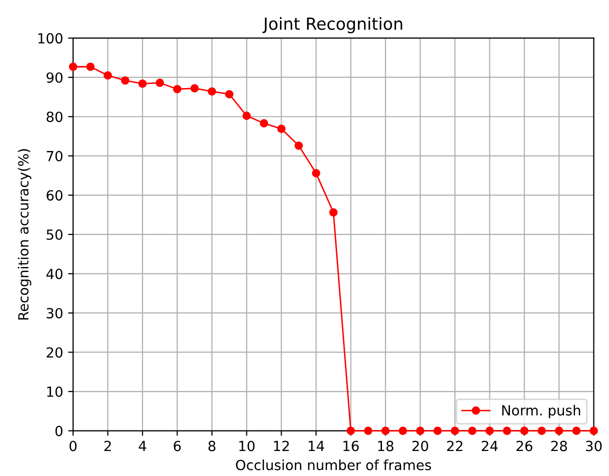 This screenshot has width=609, height=476. Describe the element at coordinates (54, 274) in the screenshot. I see `y-tick-label: 40` at that location.